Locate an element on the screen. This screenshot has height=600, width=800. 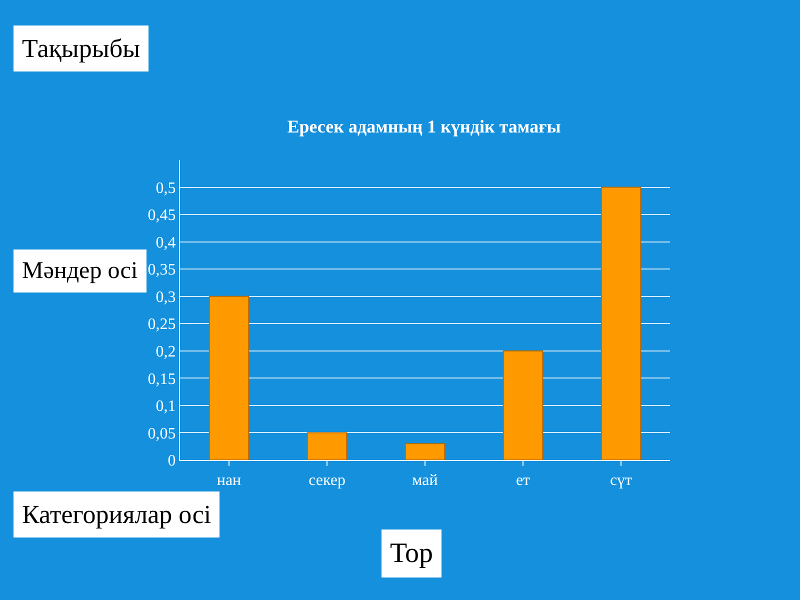
chart-title: Ересек адамның 1 күндік тамағы is located at coordinates (424, 126).